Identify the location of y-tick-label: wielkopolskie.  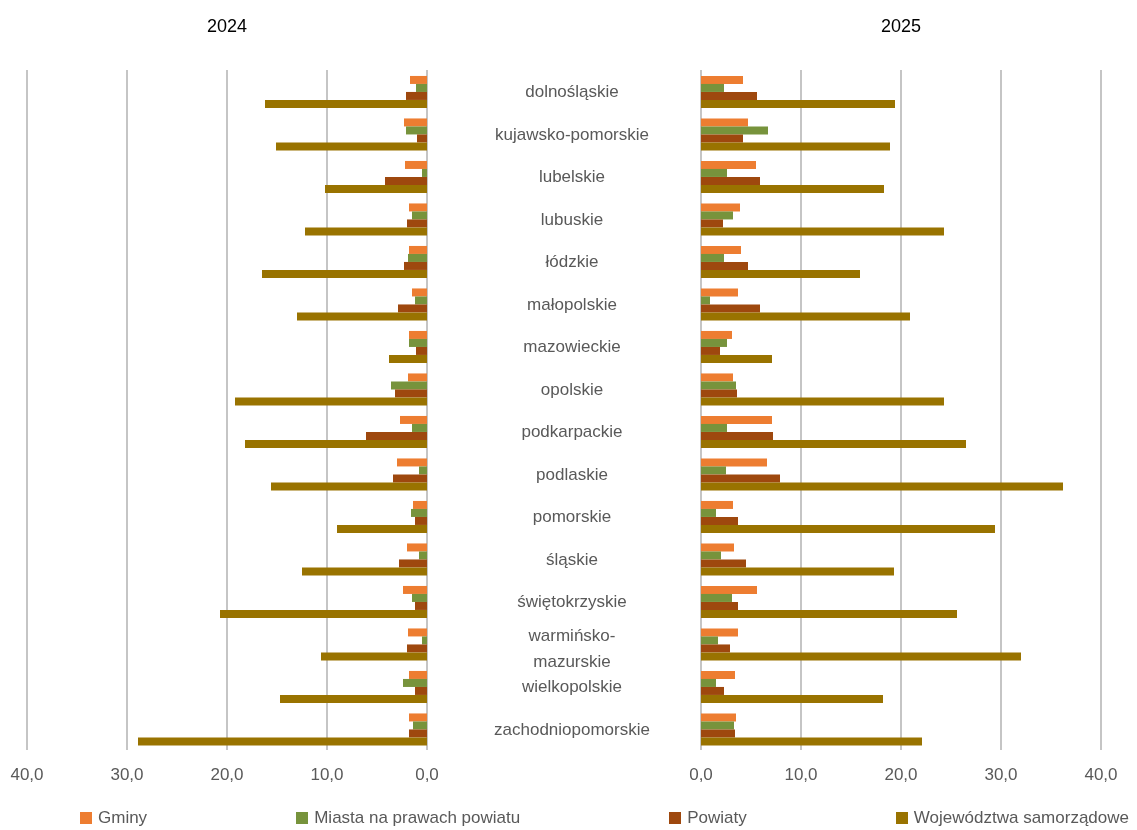
(571, 686).